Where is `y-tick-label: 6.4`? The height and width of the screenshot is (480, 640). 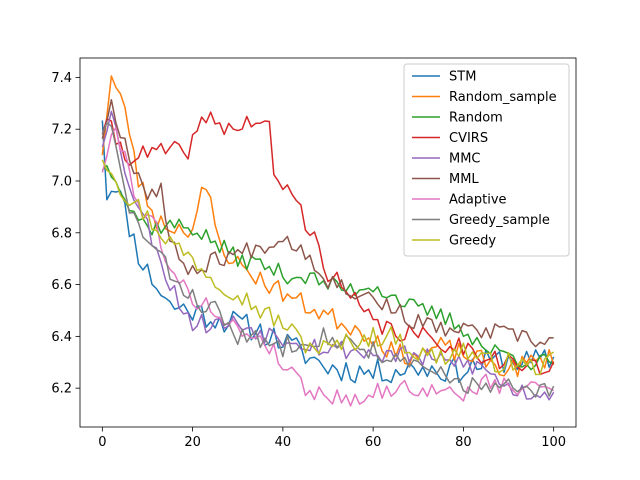
y-tick-label: 6.4 is located at coordinates (61, 337).